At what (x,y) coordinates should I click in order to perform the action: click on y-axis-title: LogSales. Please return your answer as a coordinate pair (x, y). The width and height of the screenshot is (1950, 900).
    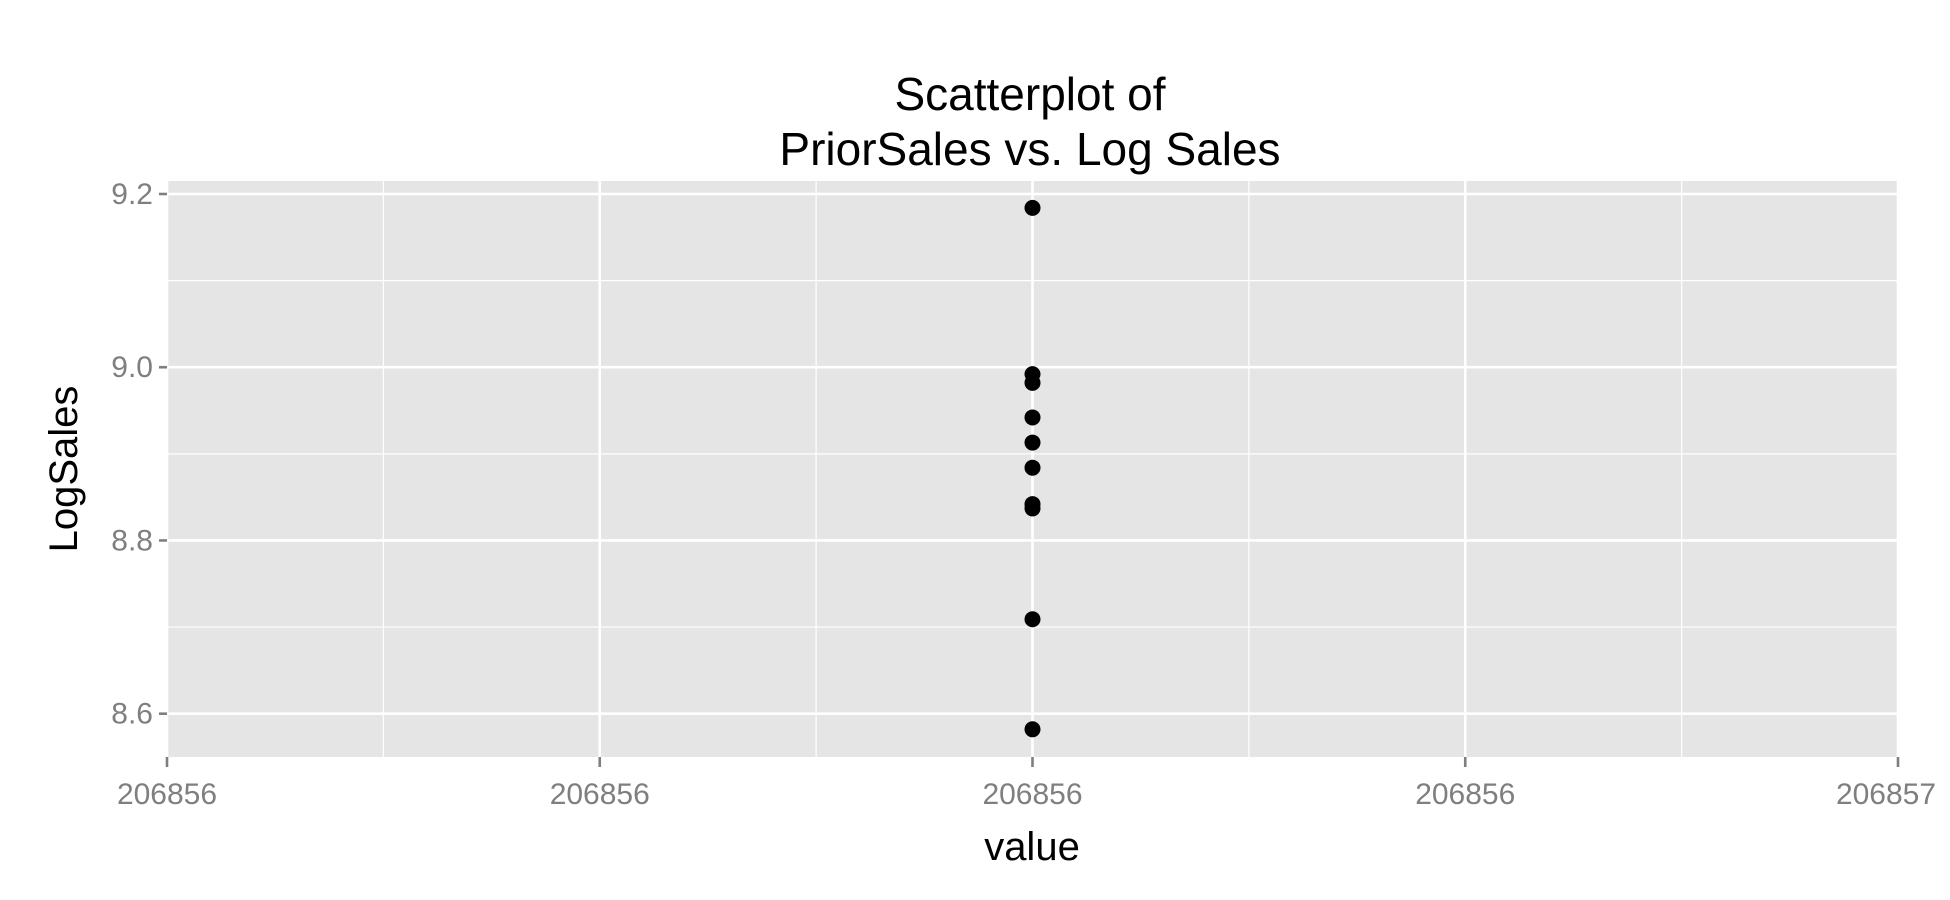
    Looking at the image, I should click on (64, 469).